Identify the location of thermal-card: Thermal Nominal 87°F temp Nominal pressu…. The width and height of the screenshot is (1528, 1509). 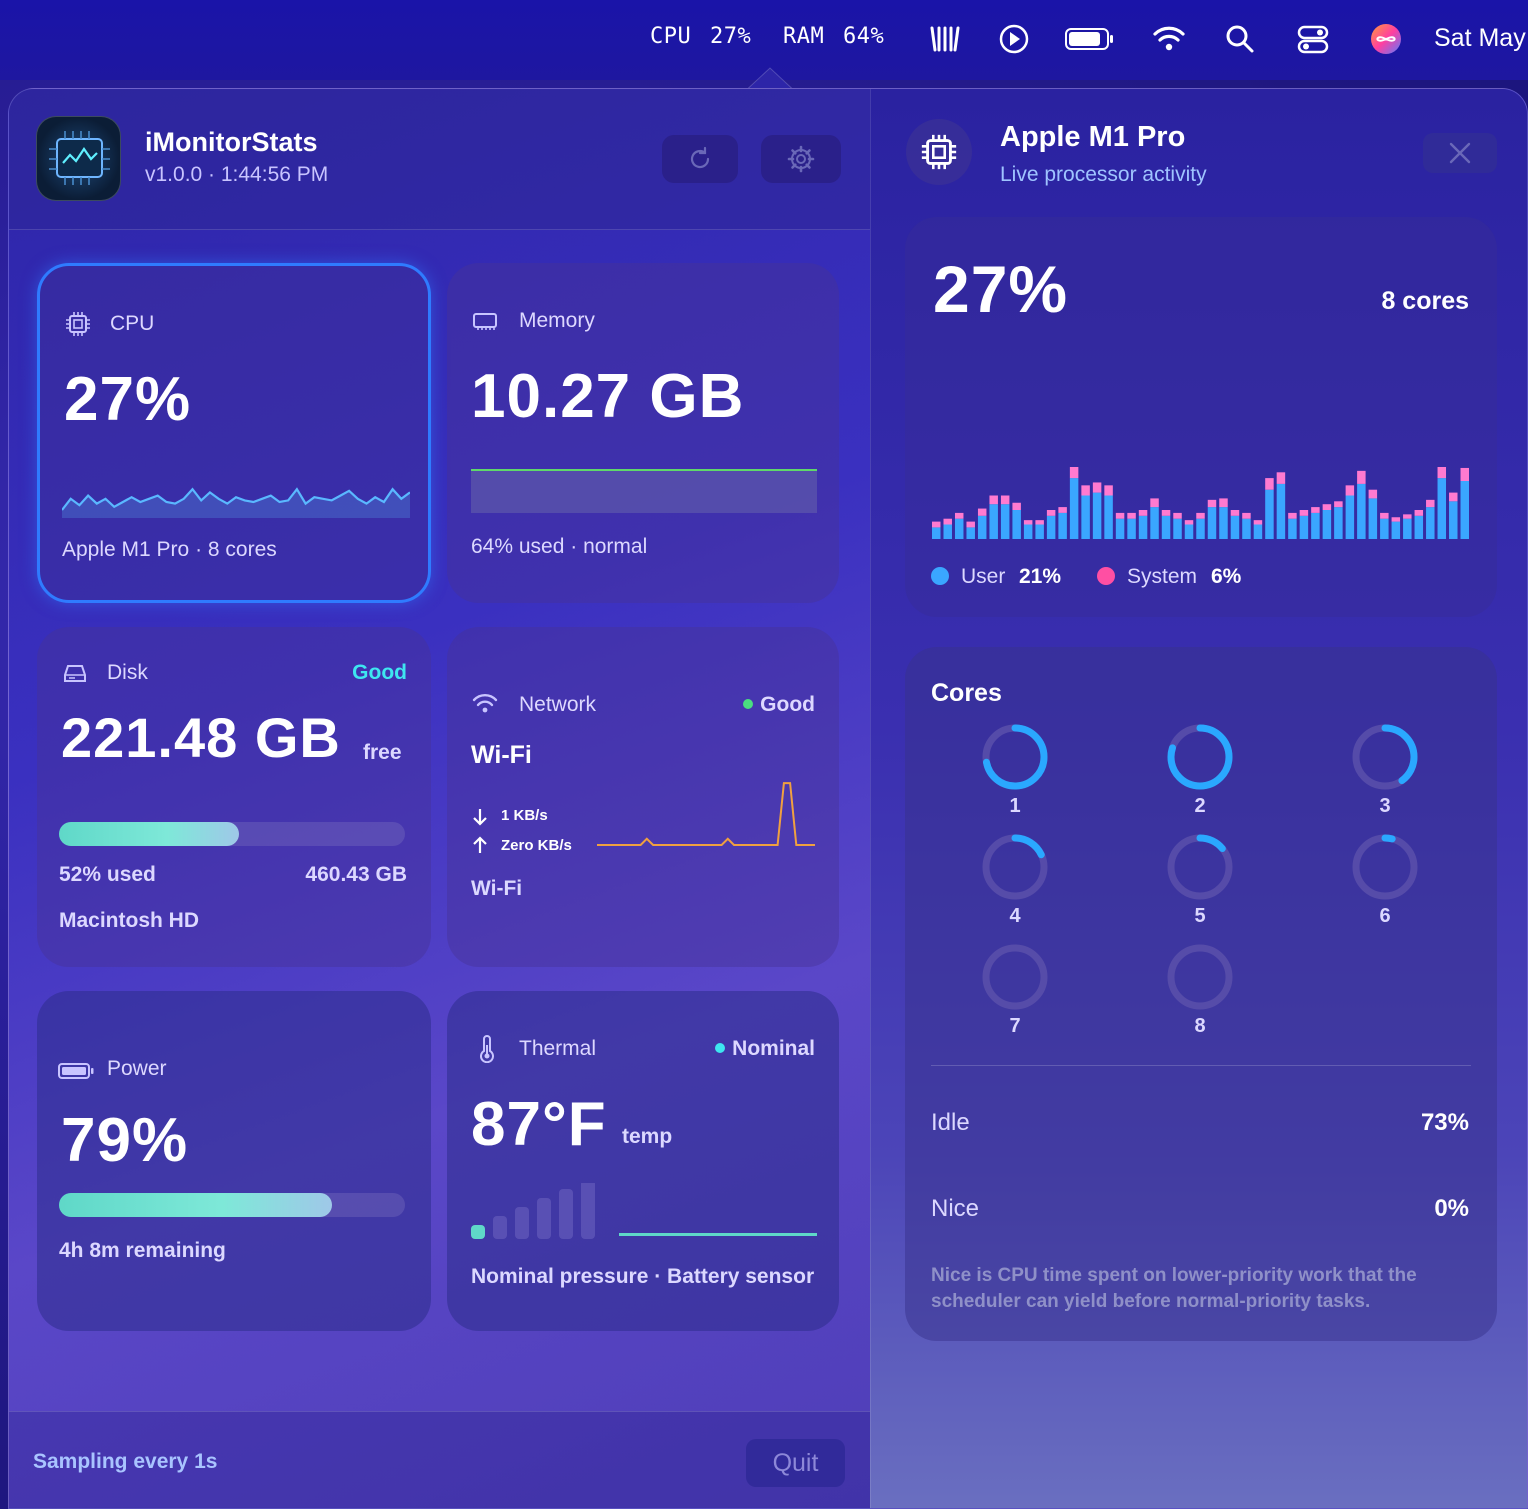
(643, 1161).